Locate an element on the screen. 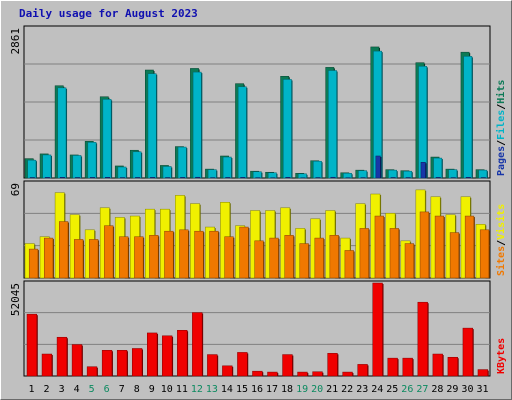  x-tick-label: 17 is located at coordinates (272, 389).